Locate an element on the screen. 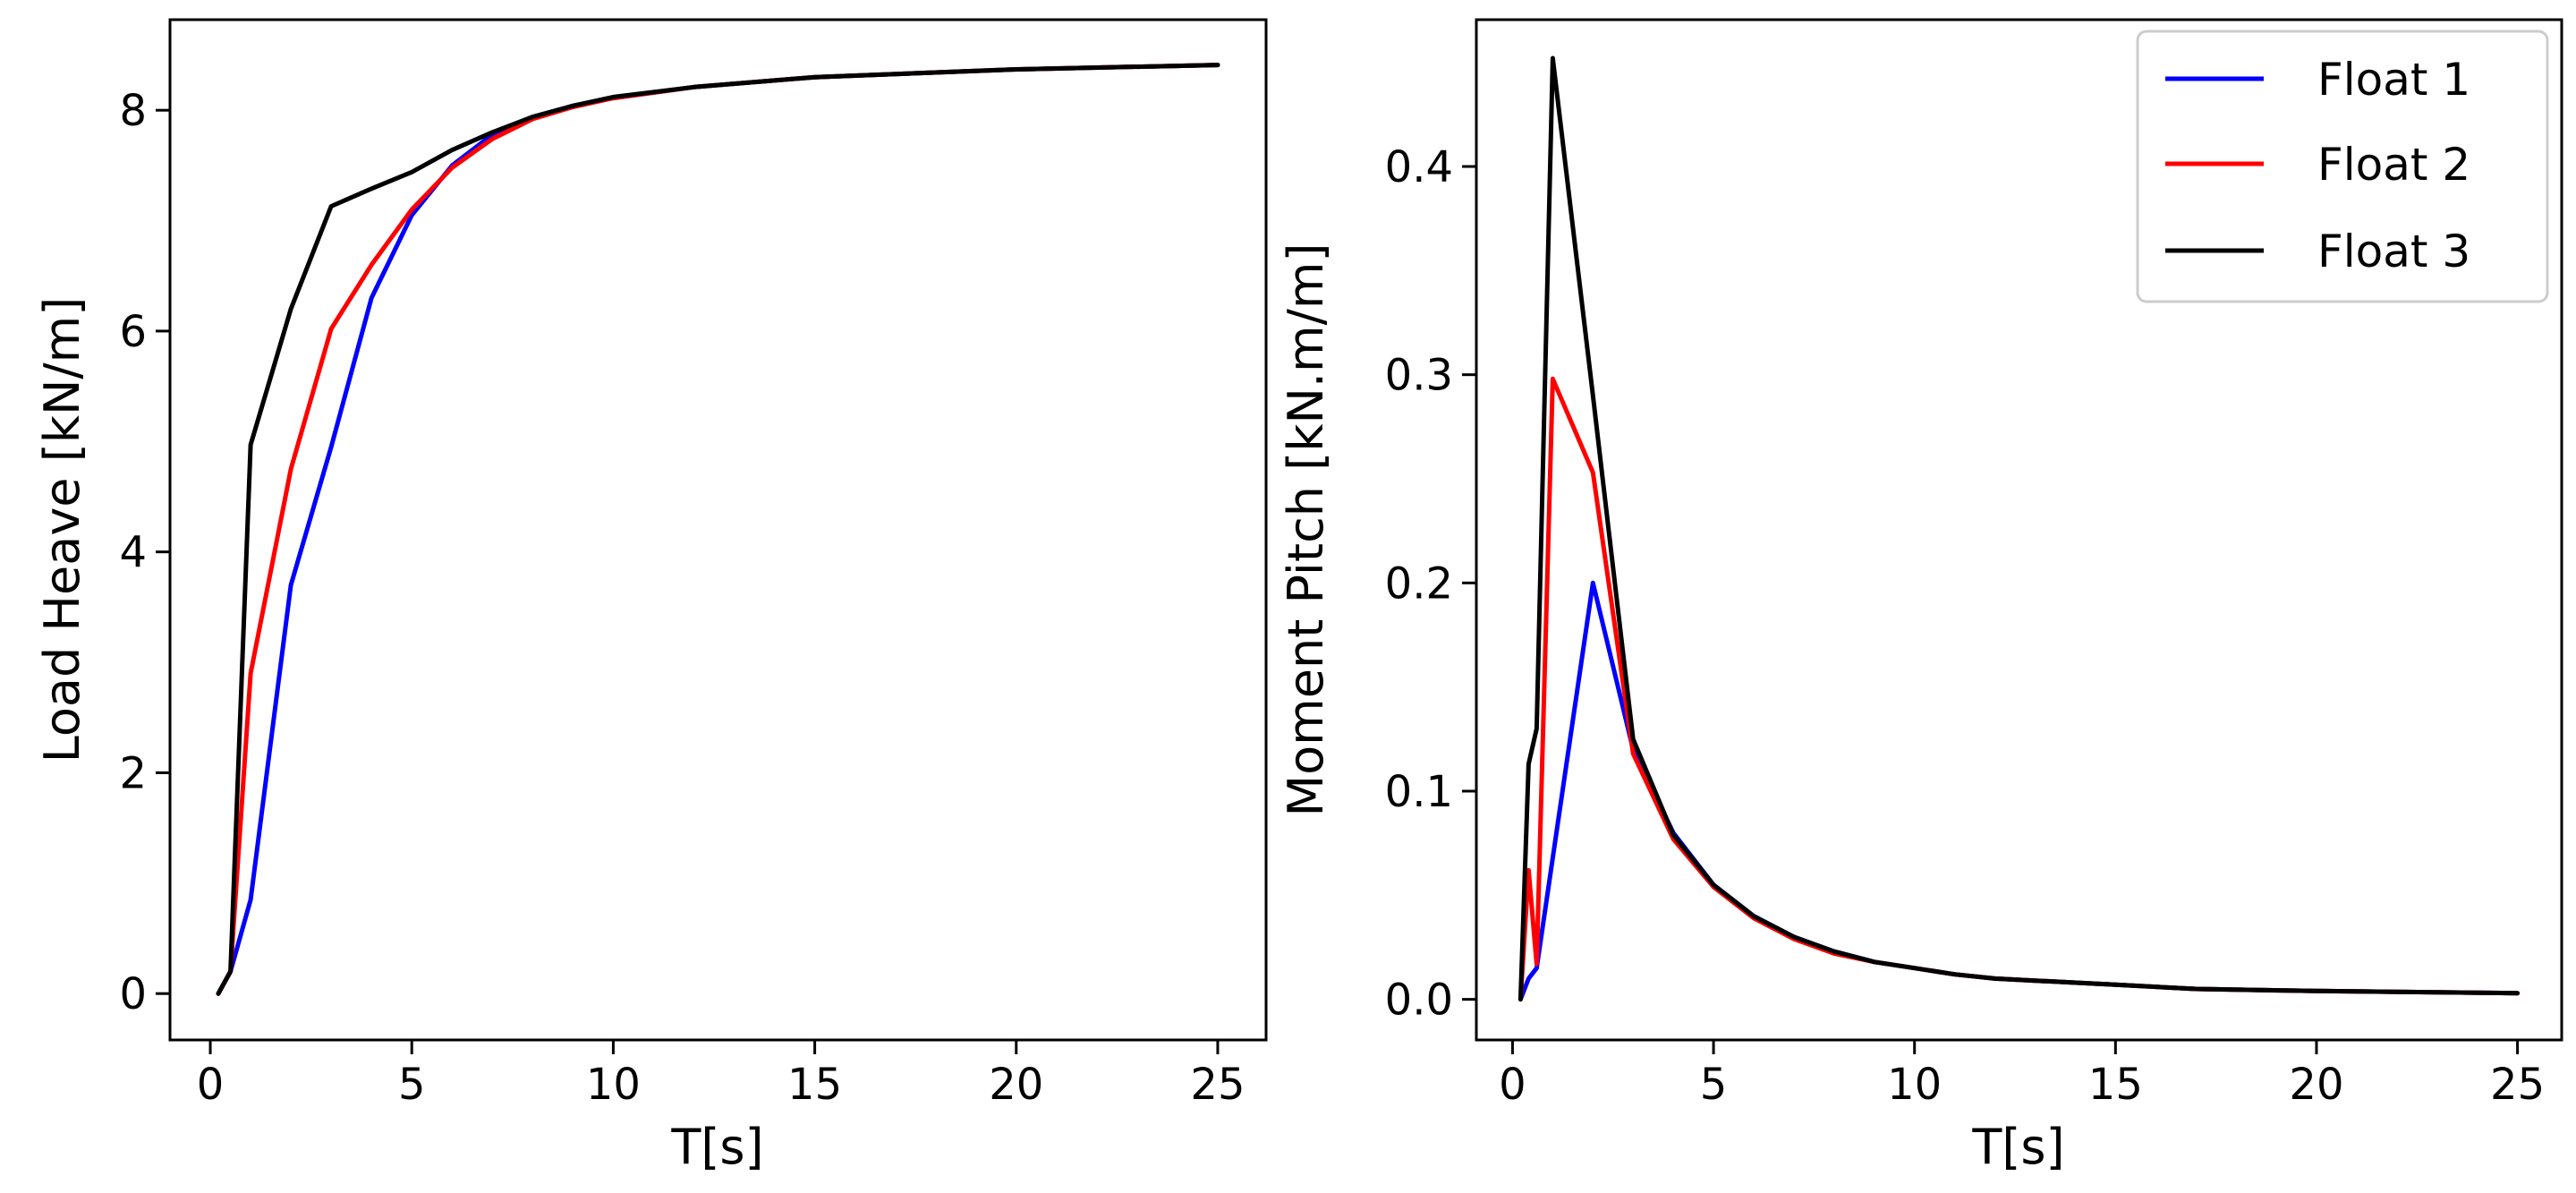 The width and height of the screenshot is (2576, 1193). load-heave-x-tick-label: 15 is located at coordinates (814, 1085).